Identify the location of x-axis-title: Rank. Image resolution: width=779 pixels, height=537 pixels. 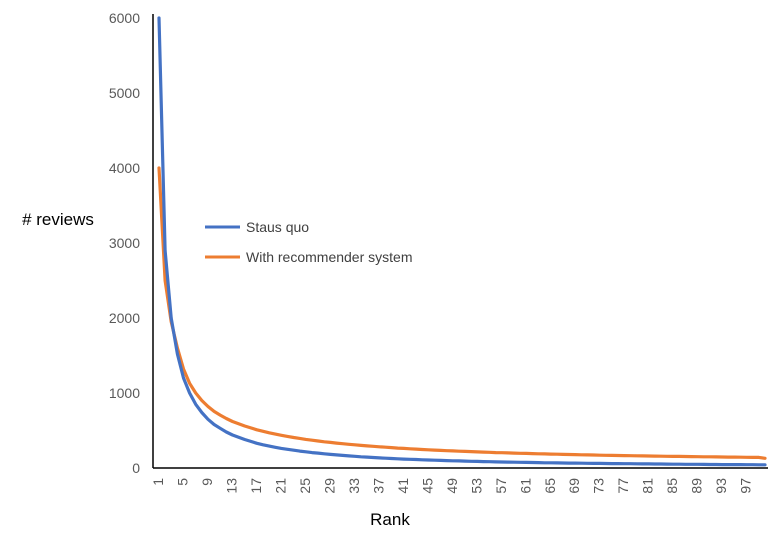
(390, 519).